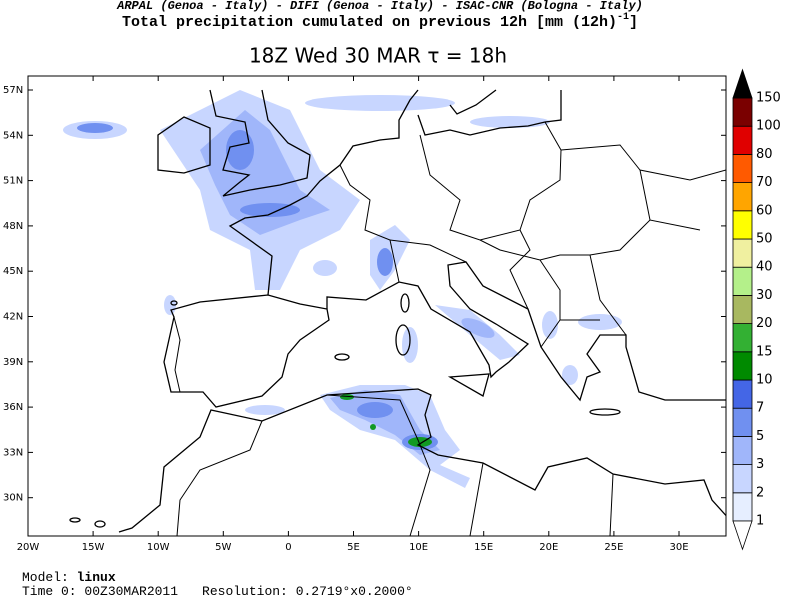 Image resolution: width=800 pixels, height=604 pixels. I want to click on lon-label: 20E, so click(548, 547).